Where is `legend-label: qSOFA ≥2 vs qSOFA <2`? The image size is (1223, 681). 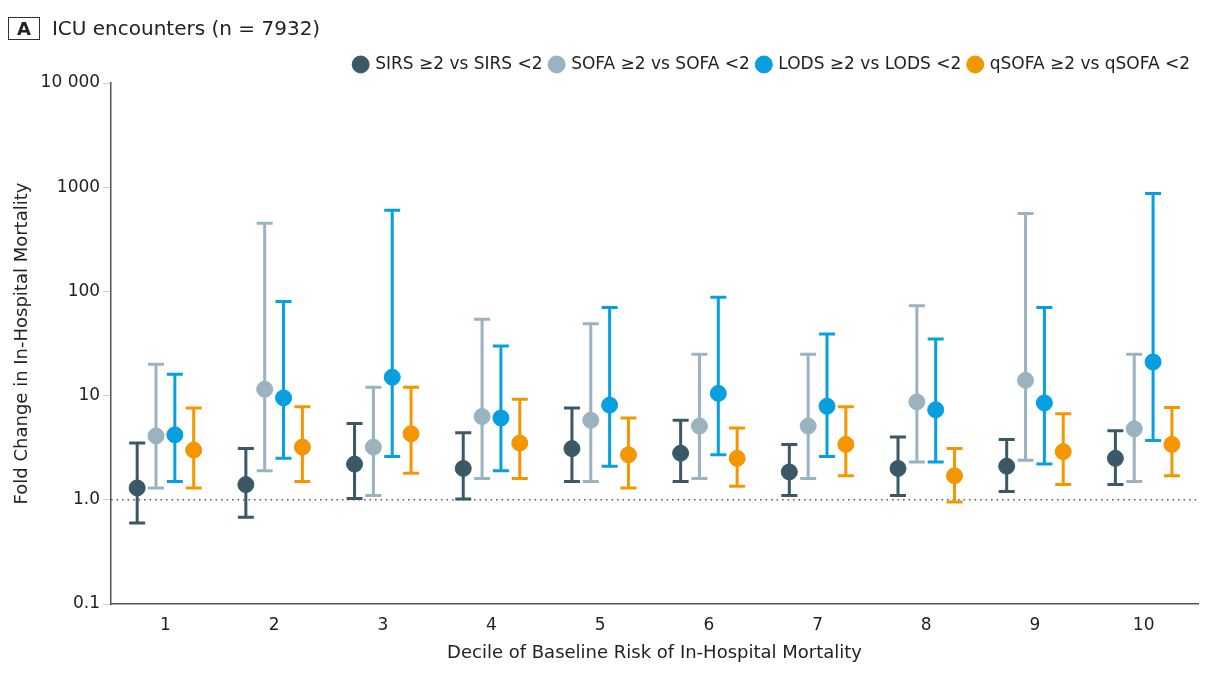 legend-label: qSOFA ≥2 vs qSOFA <2 is located at coordinates (1090, 62).